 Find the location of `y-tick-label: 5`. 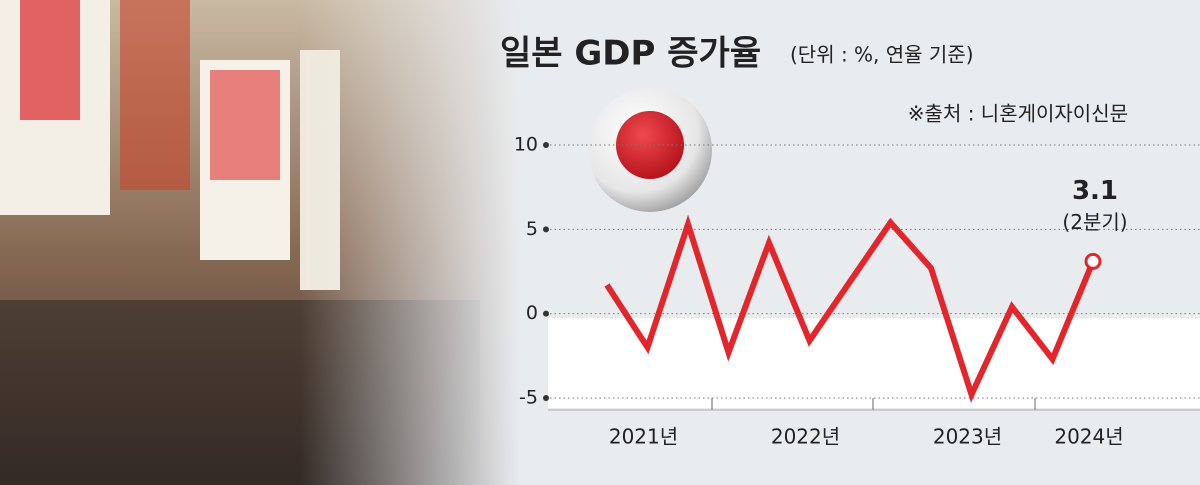

y-tick-label: 5 is located at coordinates (532, 229).